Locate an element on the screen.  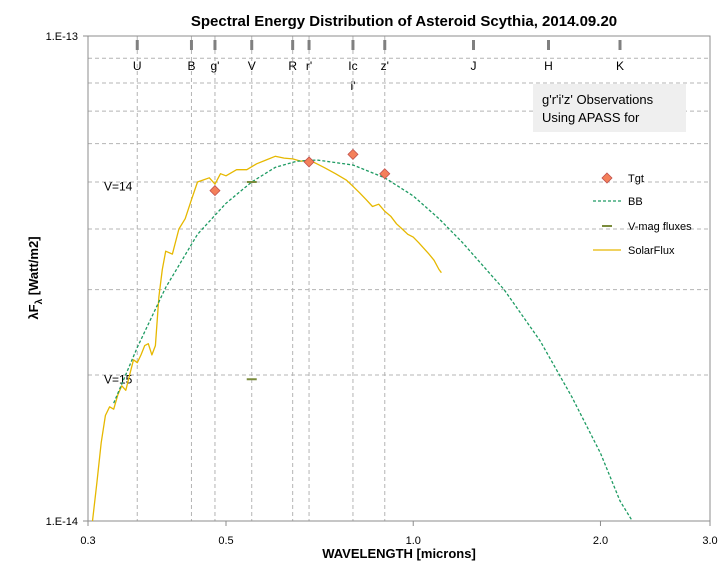
legend: Tgt BB V-mag fluxes SolarFlux is located at coordinates (642, 214).